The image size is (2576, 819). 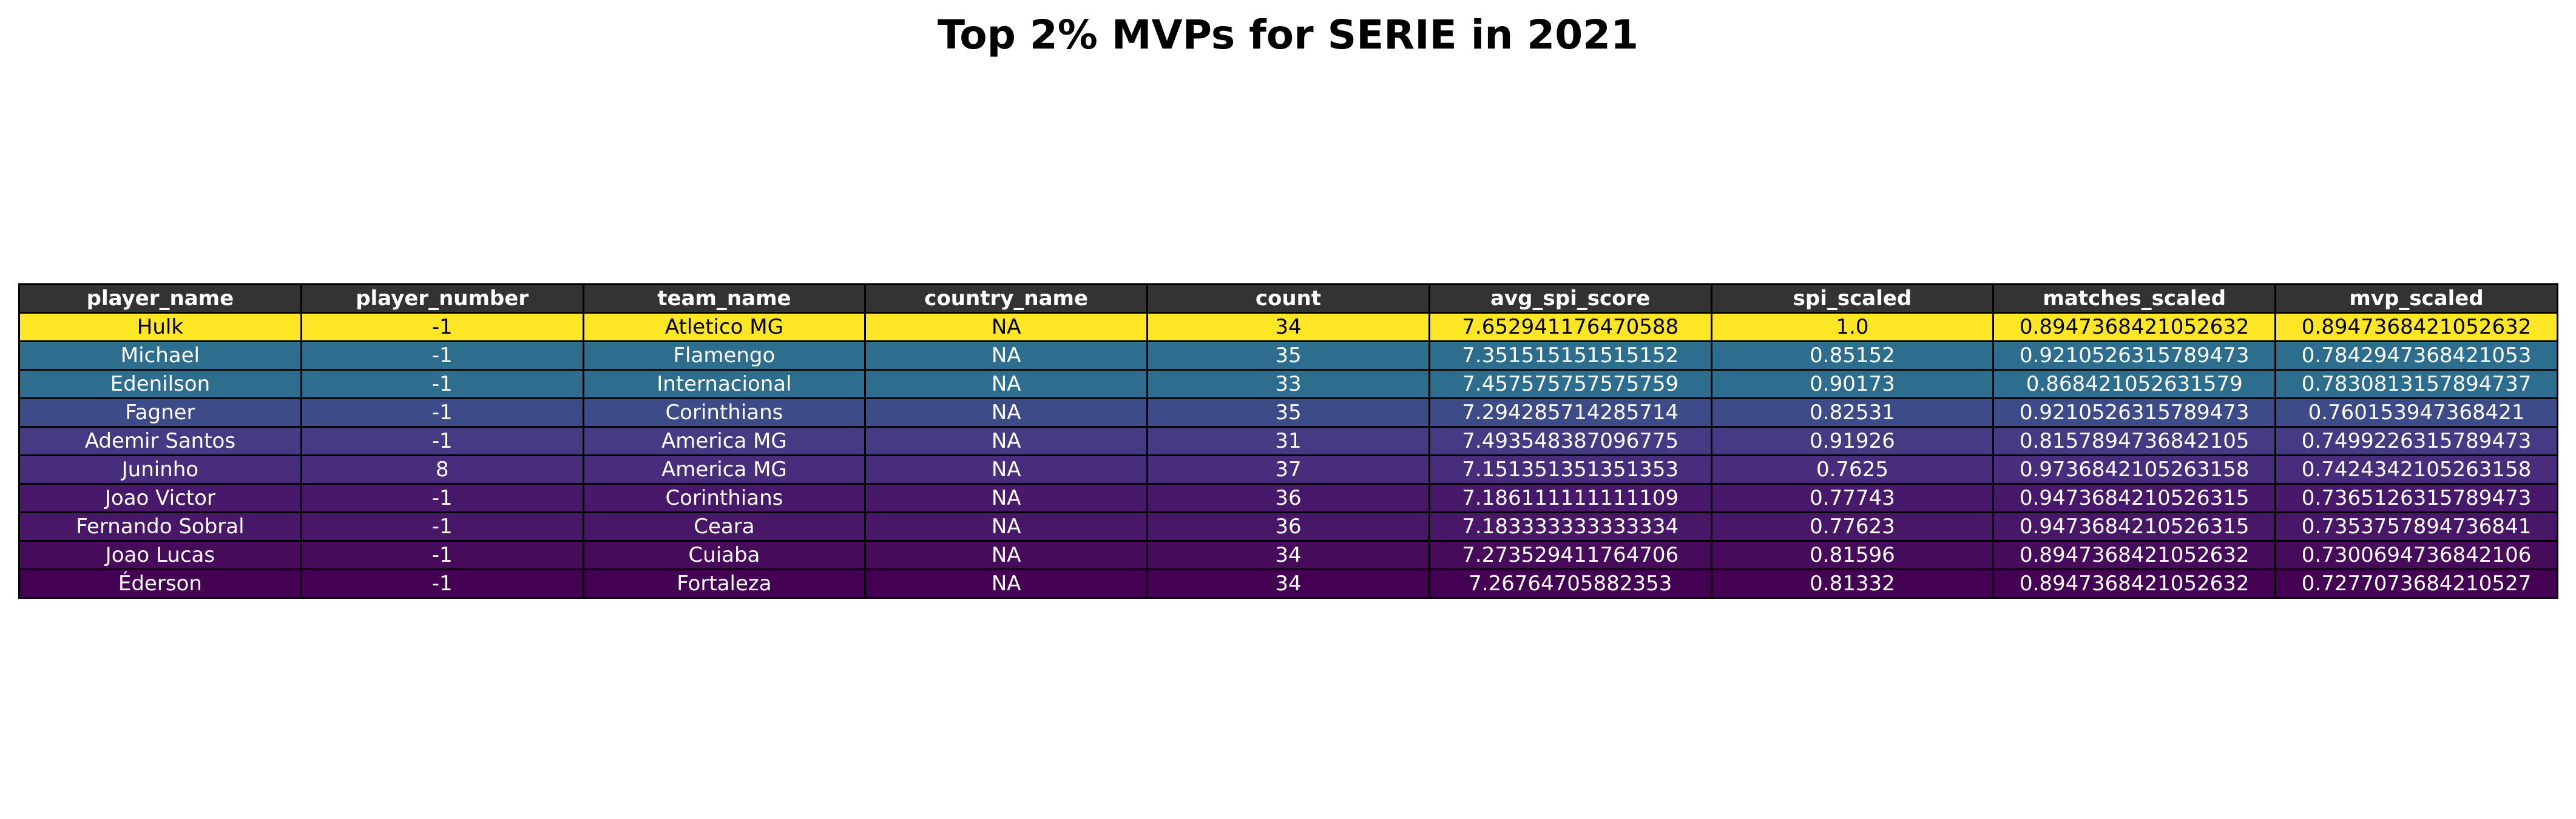 I want to click on table-cell-spi-scaled: 1.0, so click(x=1852, y=327).